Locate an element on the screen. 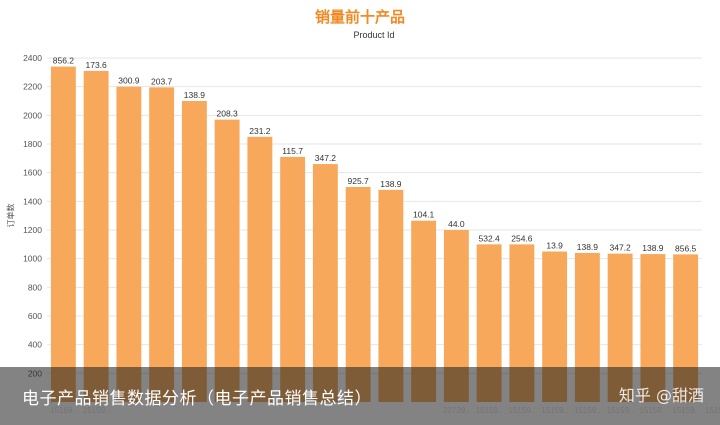  data-label: 925.7 is located at coordinates (358, 181).